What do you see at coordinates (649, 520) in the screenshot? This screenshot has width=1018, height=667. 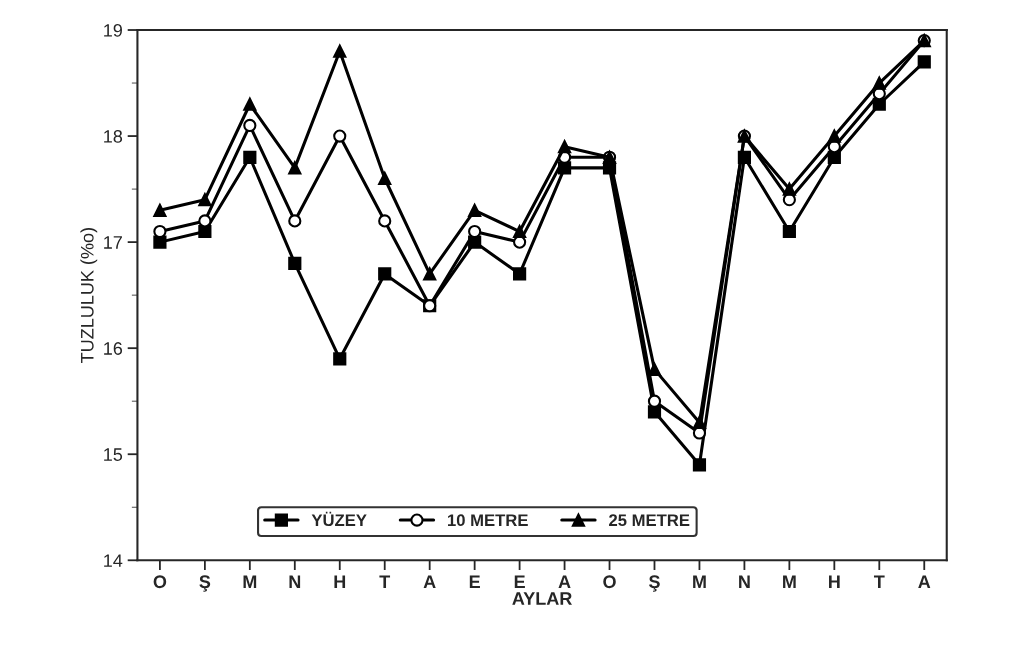 I see `legend-label: 25 METRE` at bounding box center [649, 520].